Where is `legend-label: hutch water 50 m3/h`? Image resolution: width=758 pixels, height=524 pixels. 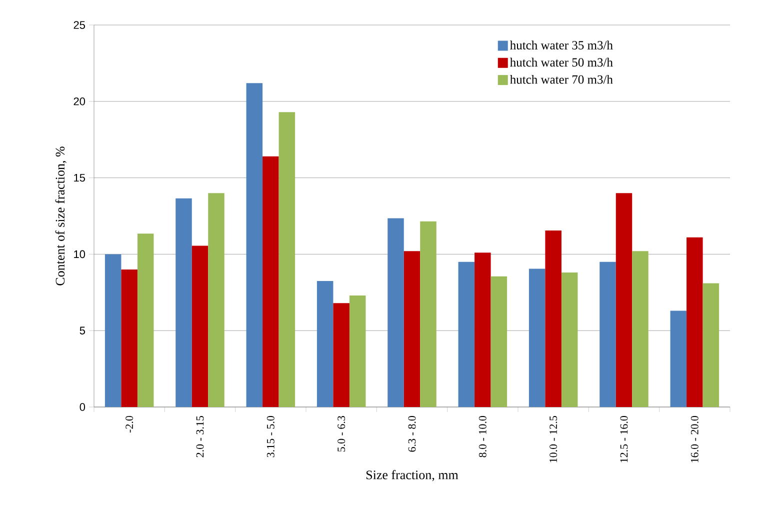
legend-label: hutch water 50 m3/h is located at coordinates (561, 62).